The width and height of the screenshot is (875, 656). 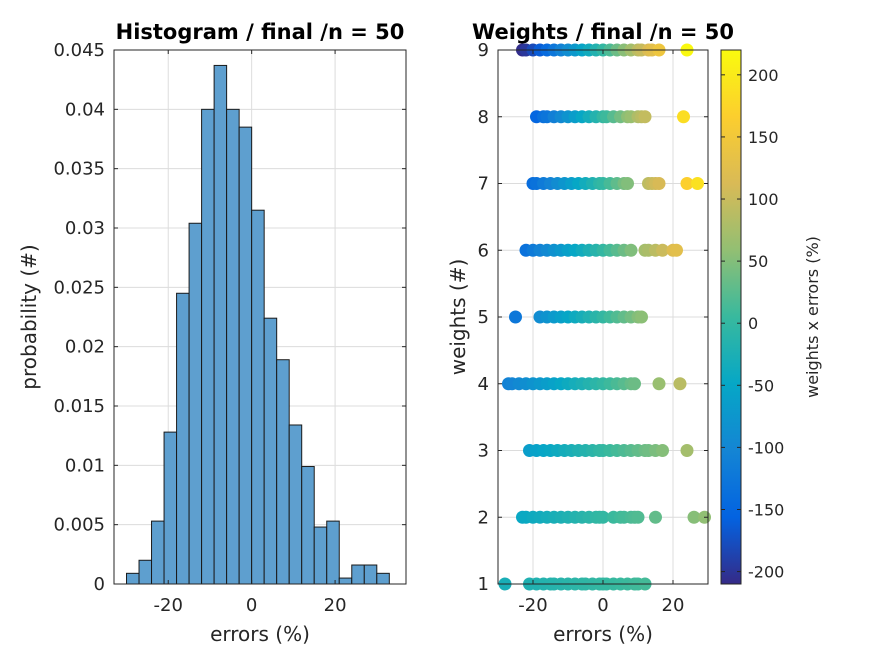 I want to click on histogram-x-tick-label: -20, so click(x=168, y=605).